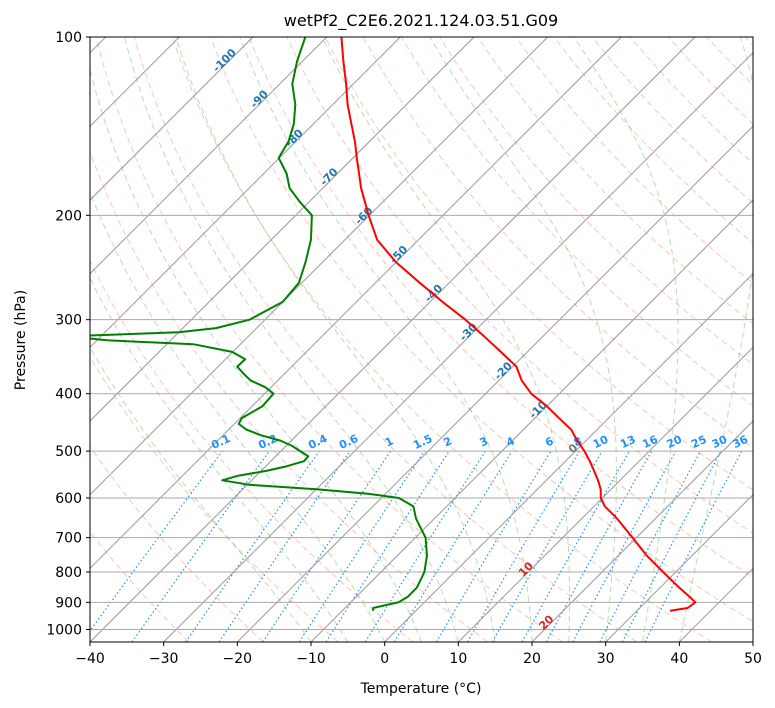  I want to click on isotherm-label: -90, so click(259, 98).